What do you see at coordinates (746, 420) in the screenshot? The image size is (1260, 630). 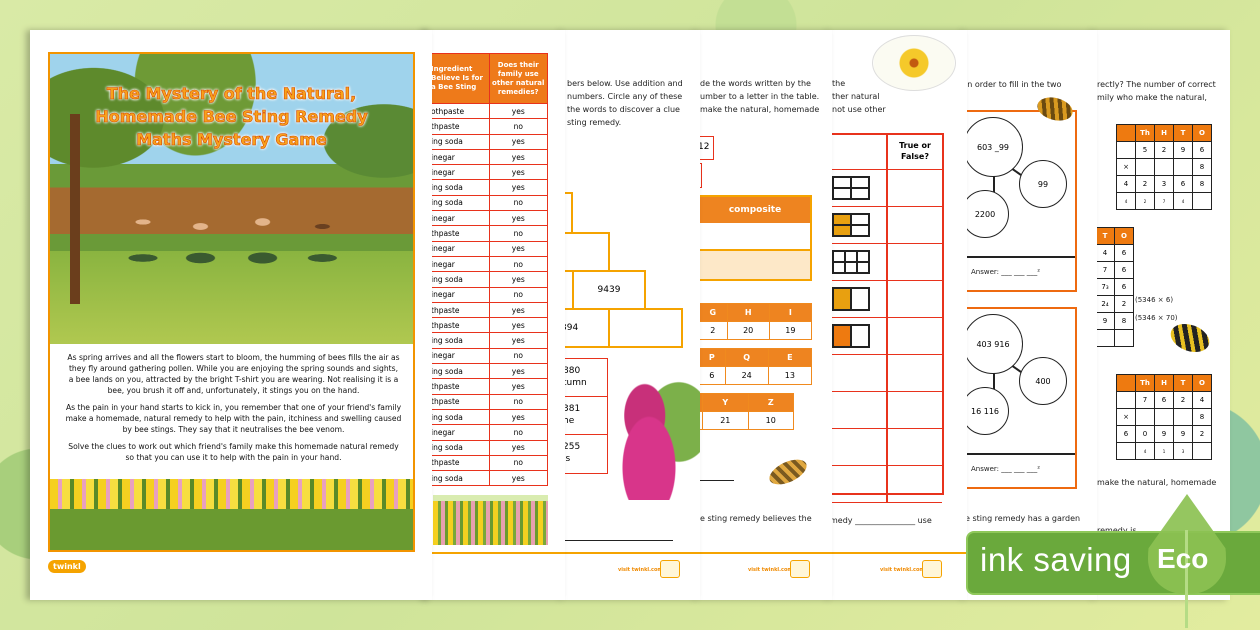 I see `table-row: 21 10` at bounding box center [746, 420].